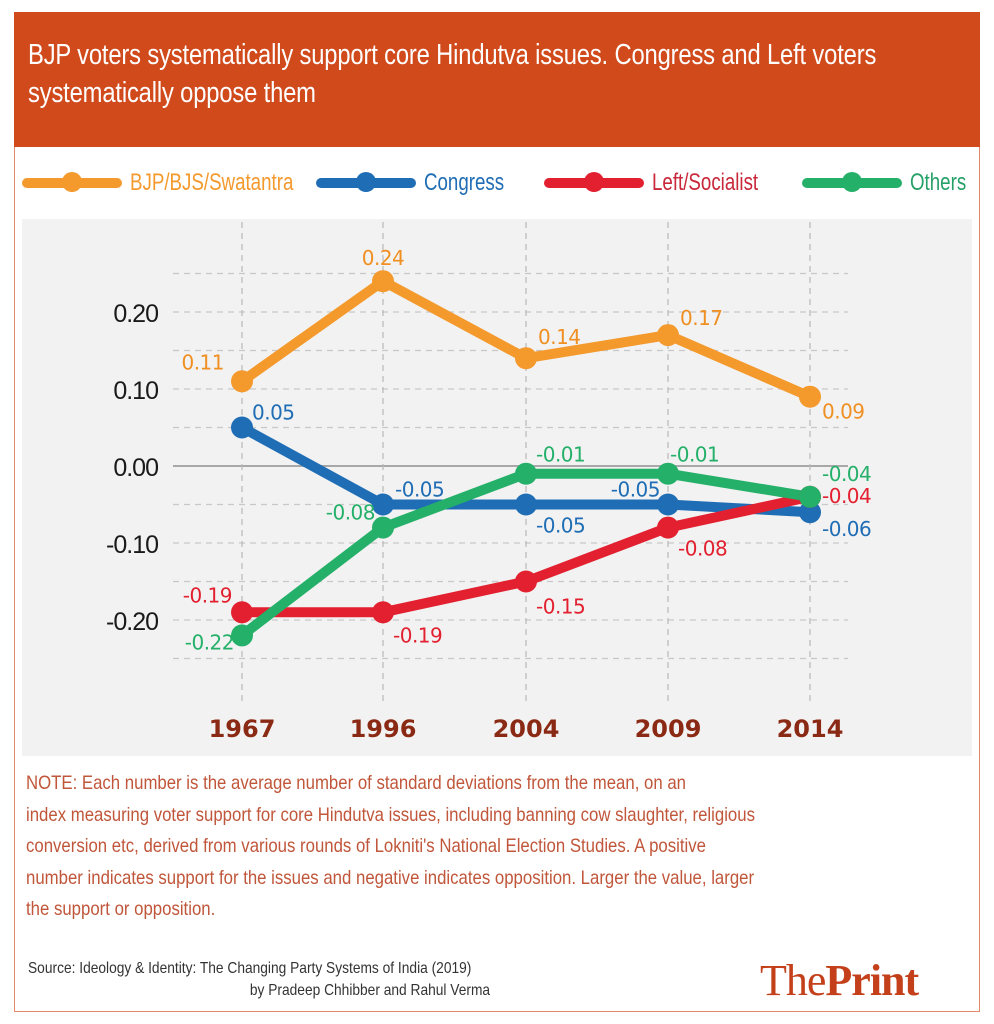 The image size is (994, 1024). I want to click on x-tick-label: 2009, so click(668, 729).